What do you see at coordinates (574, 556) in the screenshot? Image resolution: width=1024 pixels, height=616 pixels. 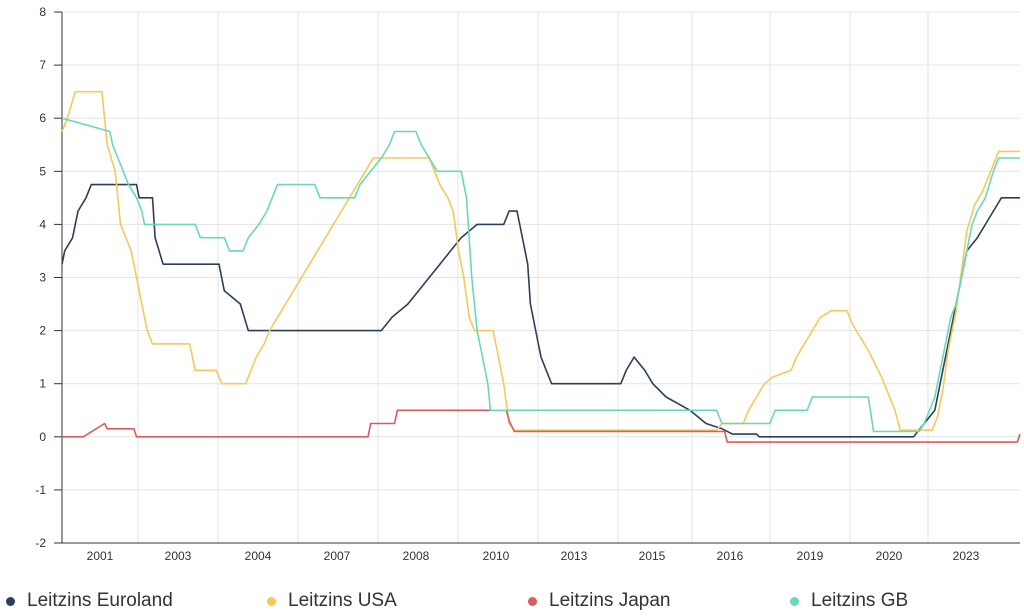 I see `x-tick-label: 2013` at bounding box center [574, 556].